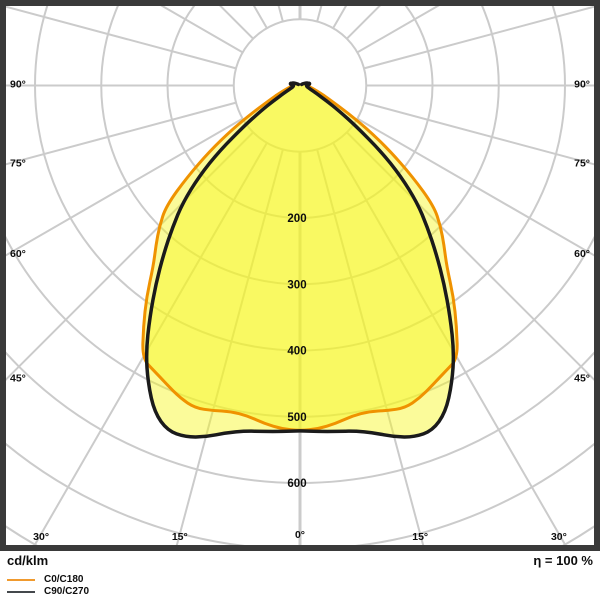 This screenshot has height=600, width=600. I want to click on ring-label-300: 300, so click(296, 285).